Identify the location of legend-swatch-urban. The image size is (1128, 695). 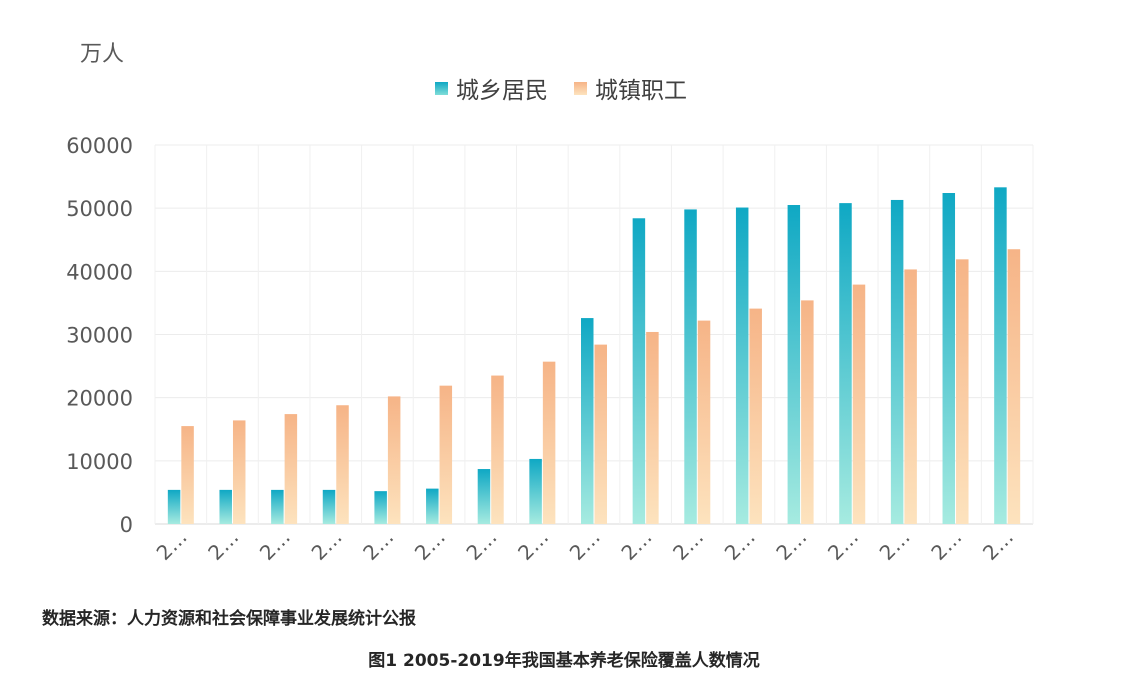
(580, 88).